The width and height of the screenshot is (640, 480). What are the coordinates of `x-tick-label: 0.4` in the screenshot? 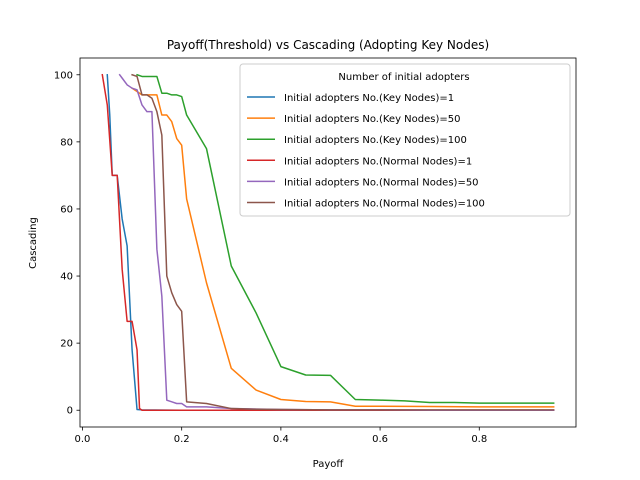 It's located at (281, 439).